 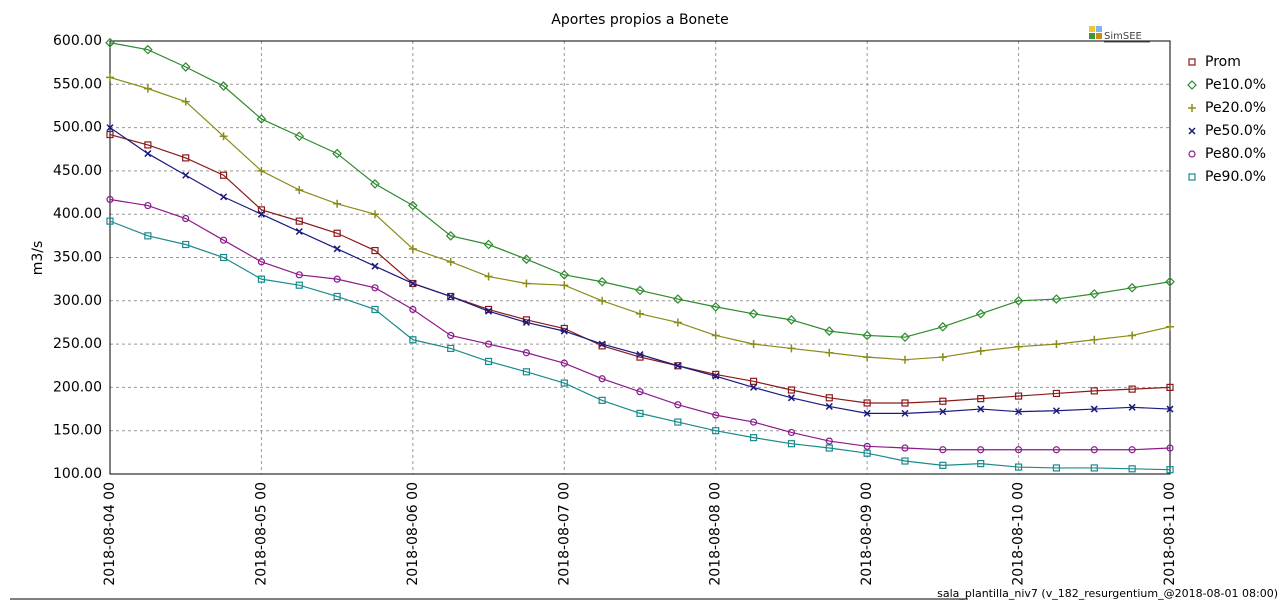 I want to click on y-tick-label: 100.00, so click(x=77, y=474).